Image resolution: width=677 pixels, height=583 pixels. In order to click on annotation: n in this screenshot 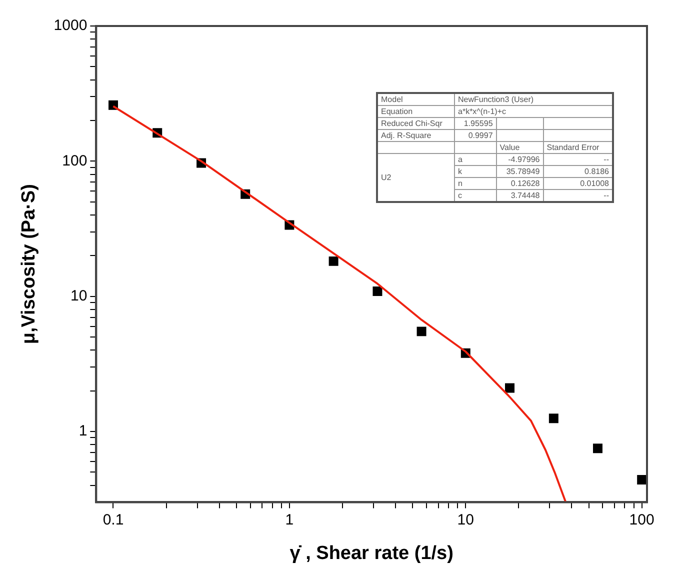, I will do `click(475, 184)`.